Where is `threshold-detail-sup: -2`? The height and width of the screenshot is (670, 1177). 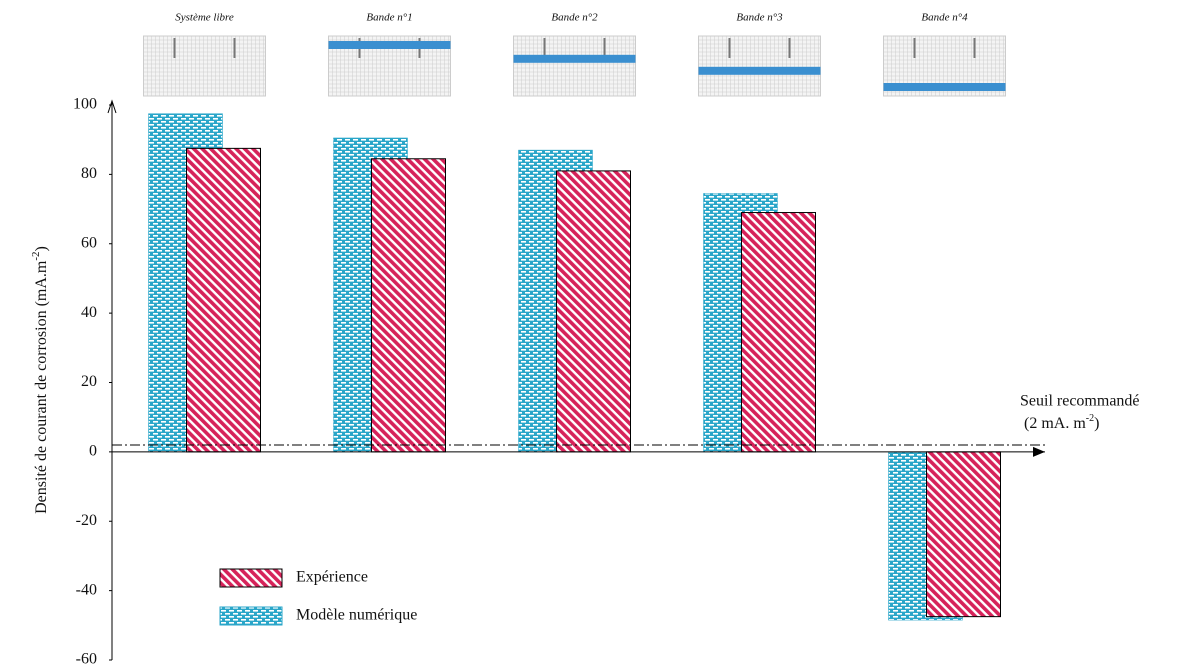 threshold-detail-sup: -2 is located at coordinates (1090, 418).